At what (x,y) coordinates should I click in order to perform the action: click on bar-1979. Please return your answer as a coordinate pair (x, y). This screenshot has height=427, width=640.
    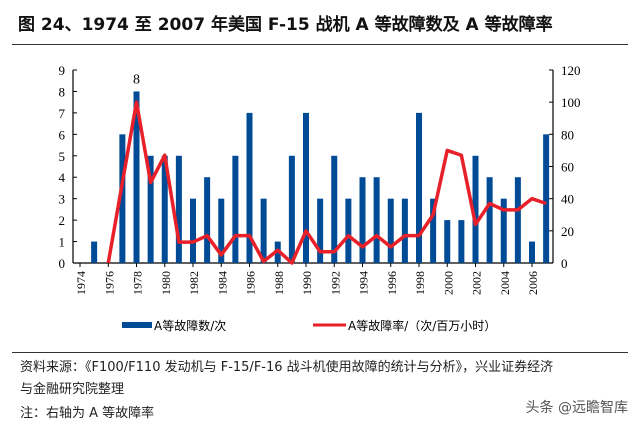
    Looking at the image, I should click on (150, 209).